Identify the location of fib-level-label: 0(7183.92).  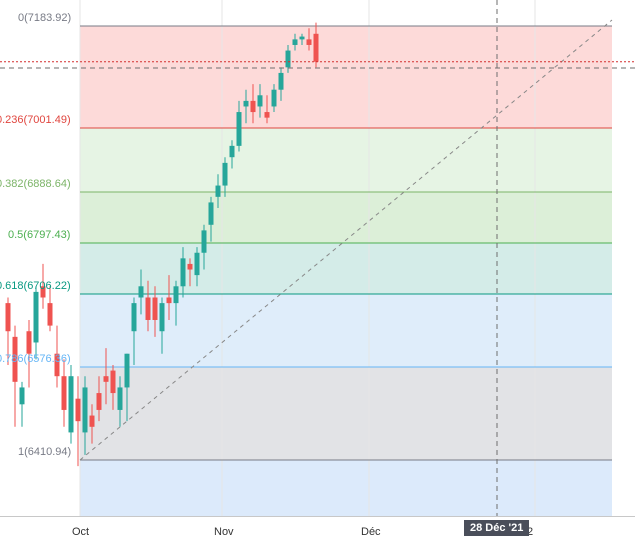
(45, 18).